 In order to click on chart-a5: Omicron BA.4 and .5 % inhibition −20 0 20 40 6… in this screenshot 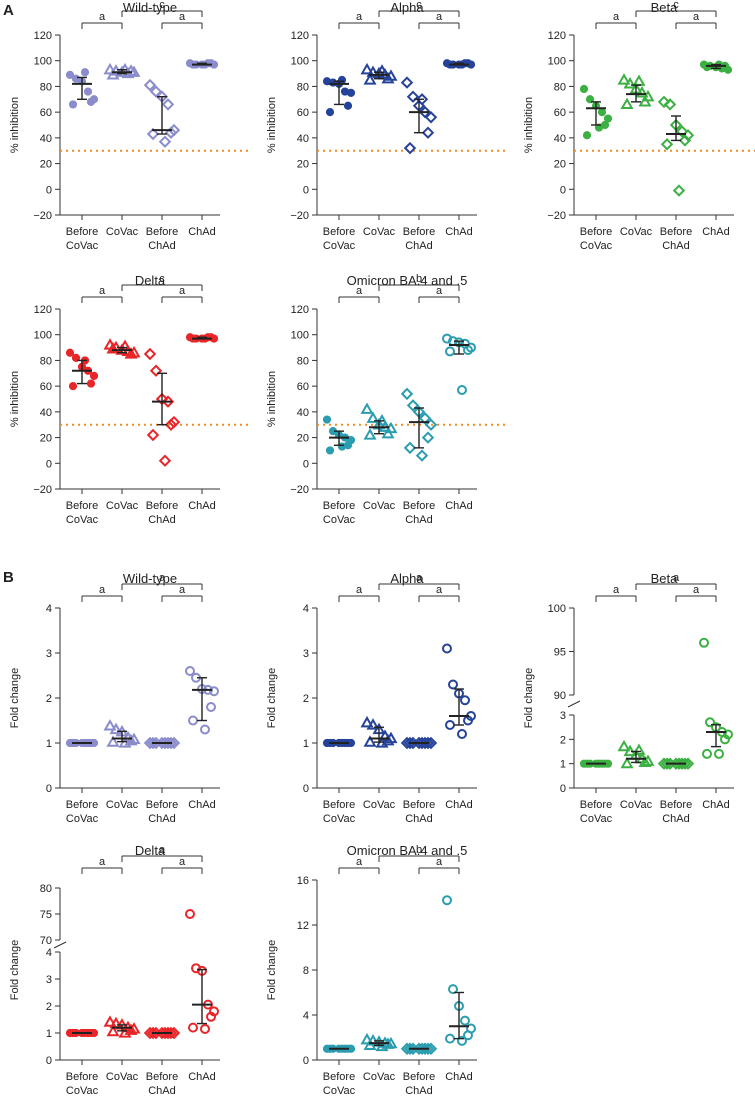, I will do `click(386, 399)`.